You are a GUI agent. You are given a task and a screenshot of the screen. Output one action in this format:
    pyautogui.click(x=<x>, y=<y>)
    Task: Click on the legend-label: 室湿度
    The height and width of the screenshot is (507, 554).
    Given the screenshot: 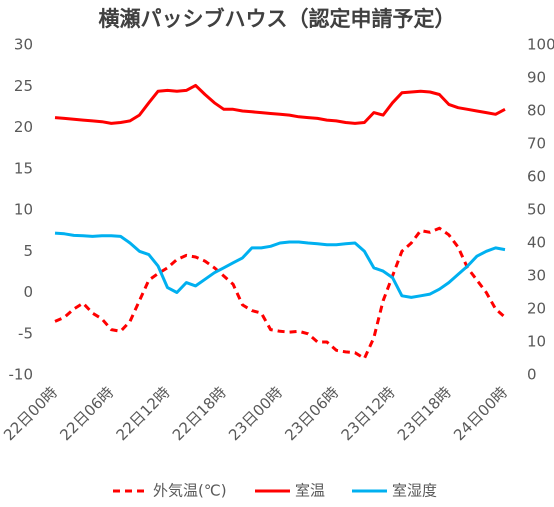 What is the action you would take?
    pyautogui.click(x=414, y=491)
    